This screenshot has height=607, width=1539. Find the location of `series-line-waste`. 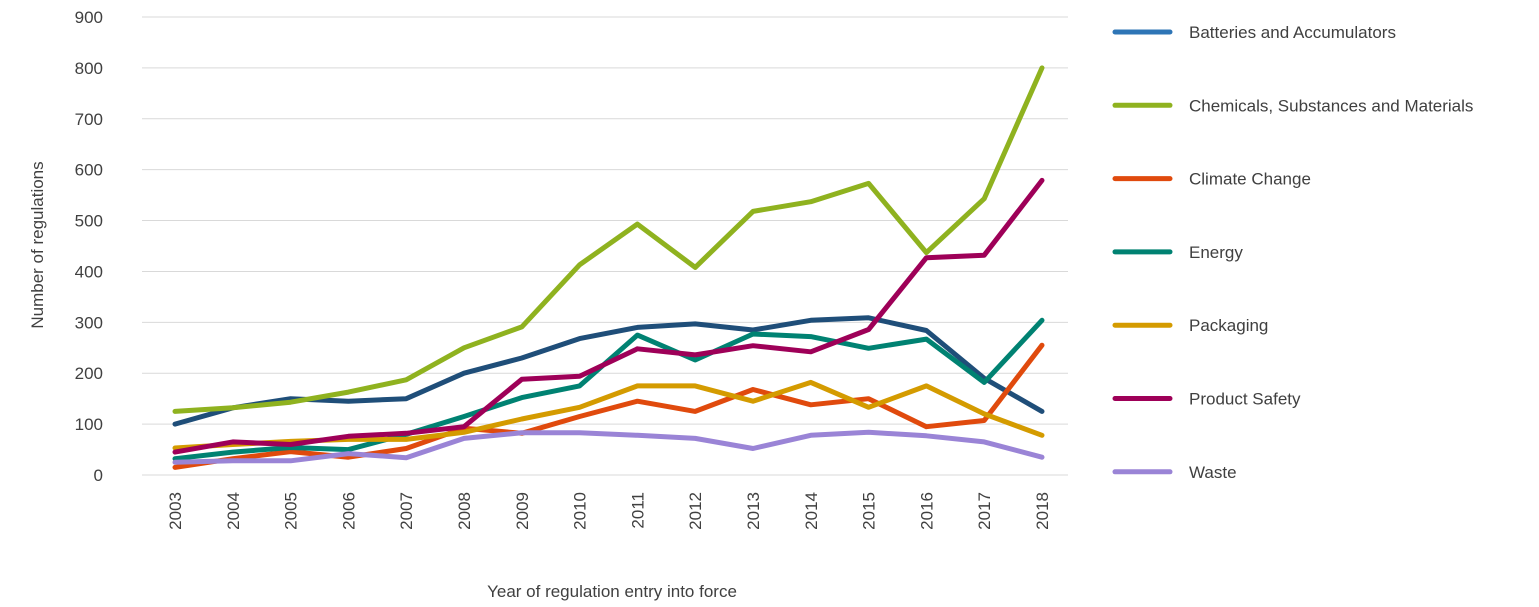

series-line-waste is located at coordinates (608, 447).